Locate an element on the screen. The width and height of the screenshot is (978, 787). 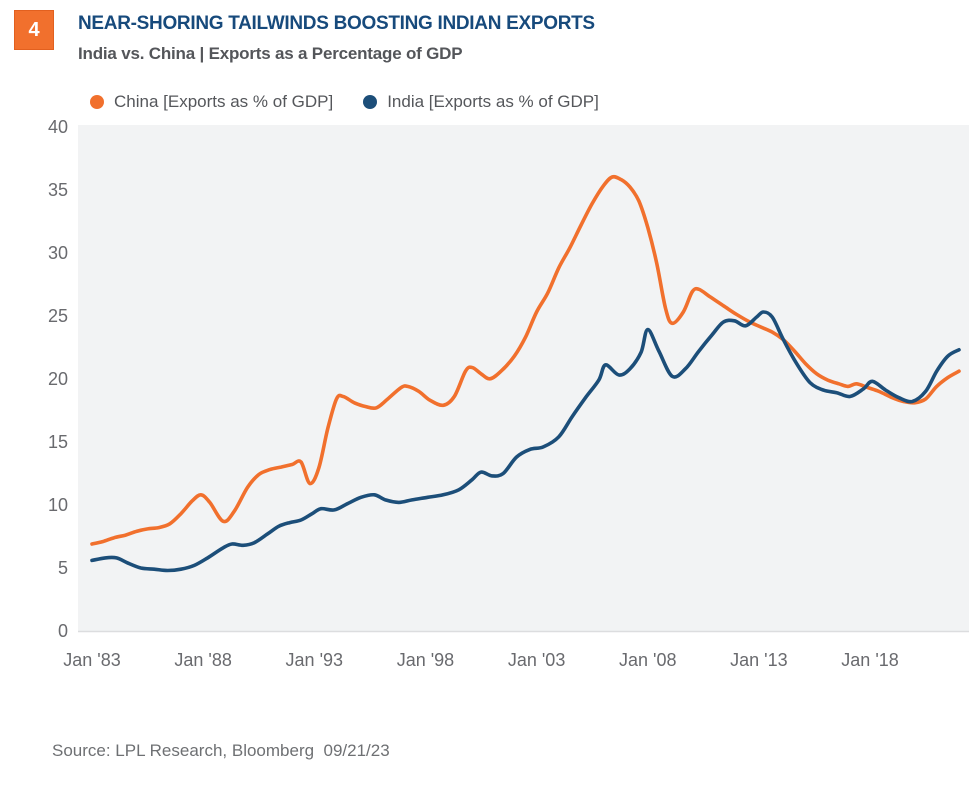
figure-number-badge: 4 is located at coordinates (34, 30).